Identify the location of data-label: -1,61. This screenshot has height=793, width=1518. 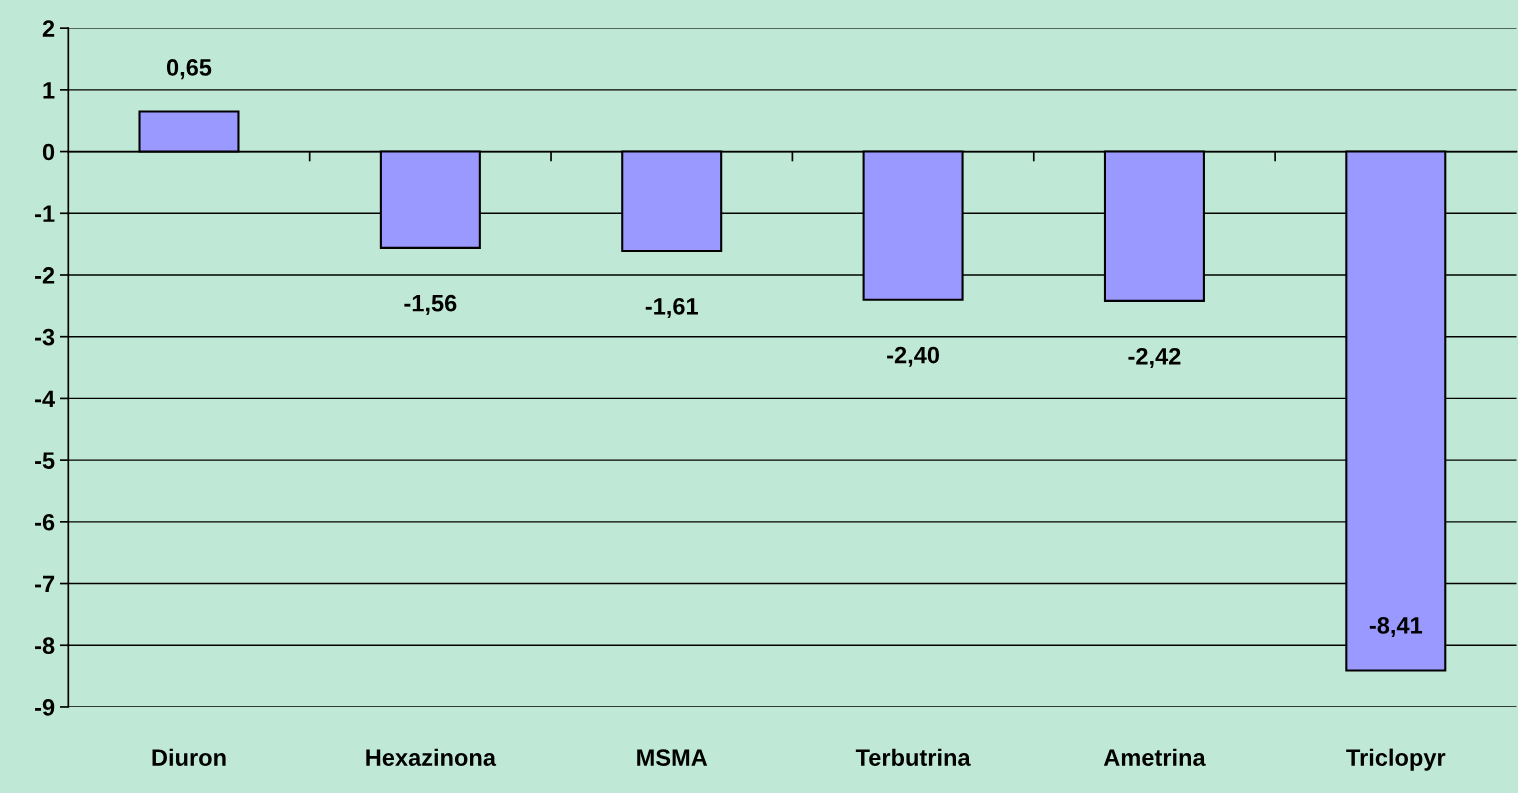
(671, 308).